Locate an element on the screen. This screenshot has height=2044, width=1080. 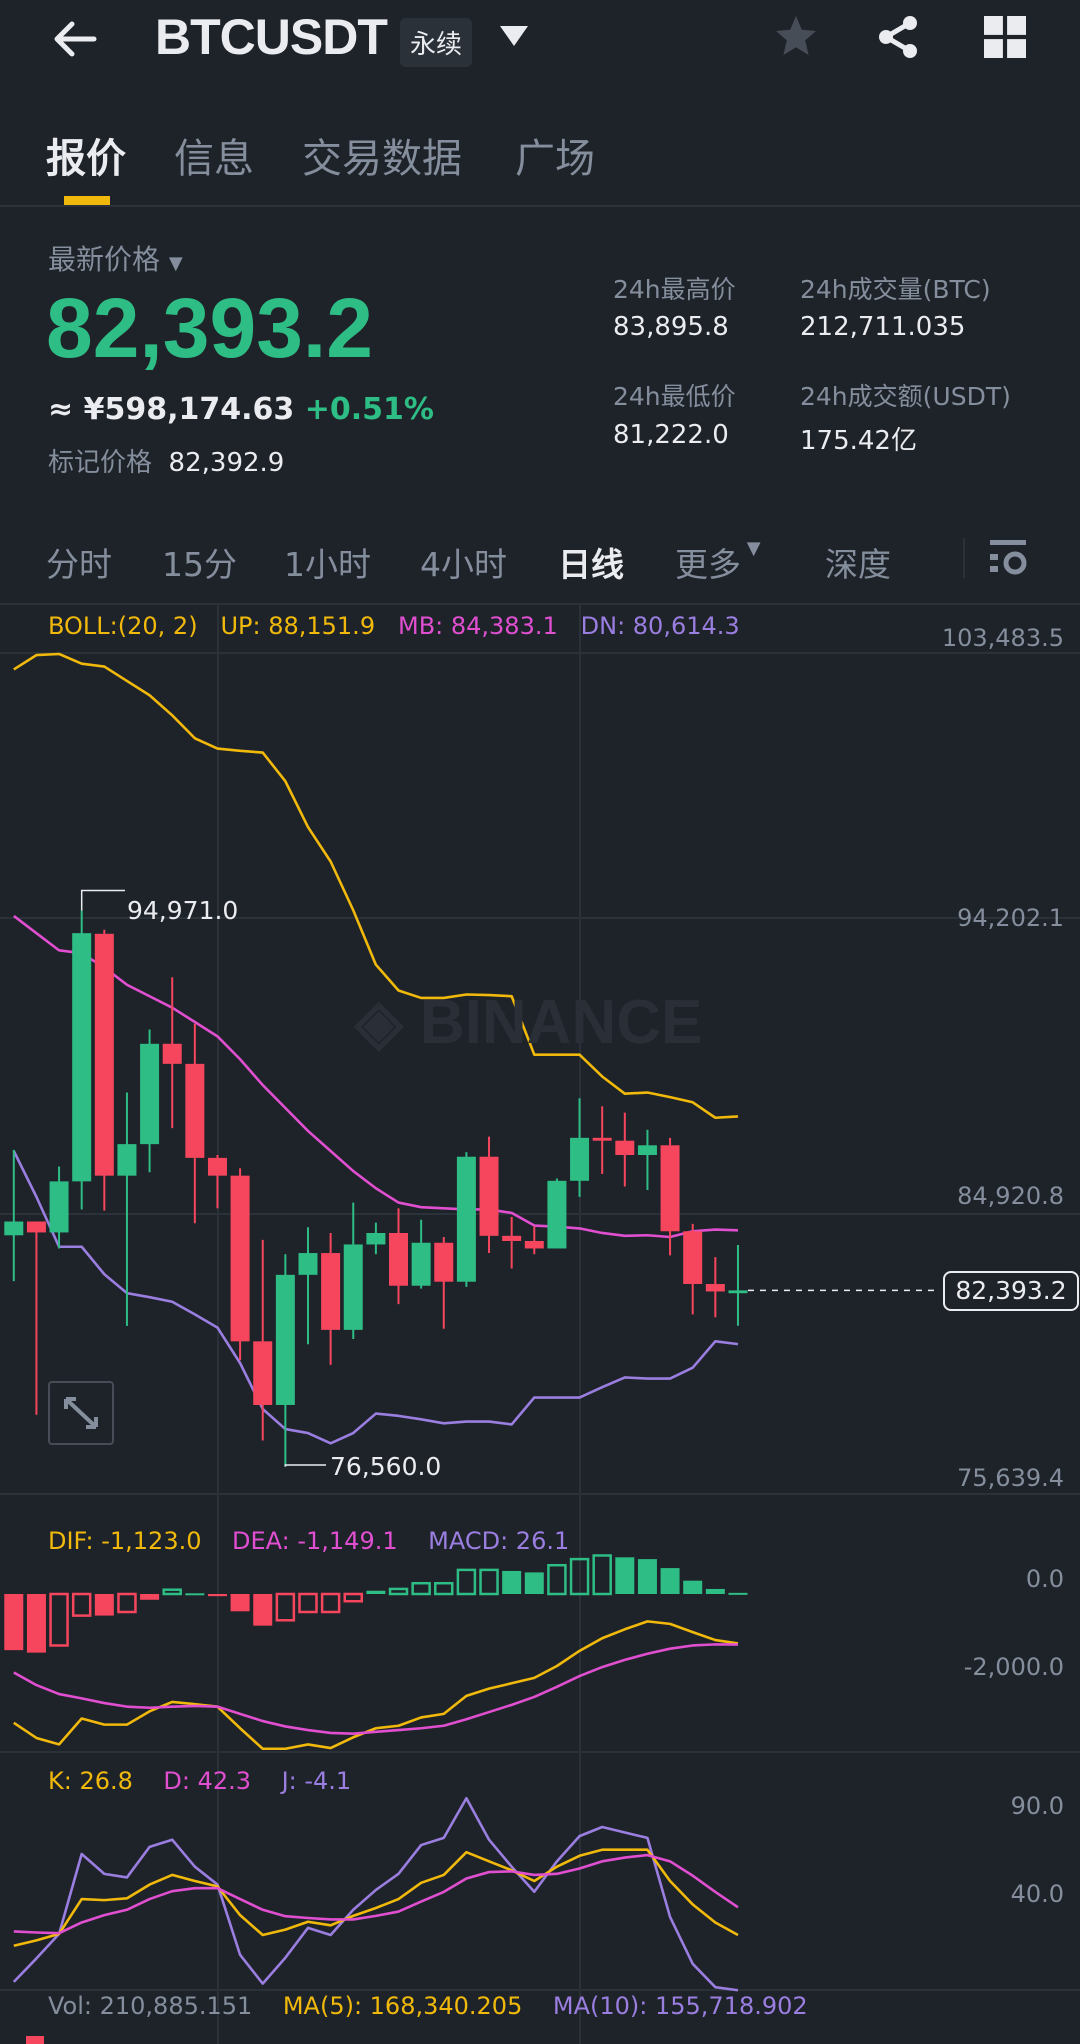
last-price-label: 最新价格 ▼ is located at coordinates (115, 258).